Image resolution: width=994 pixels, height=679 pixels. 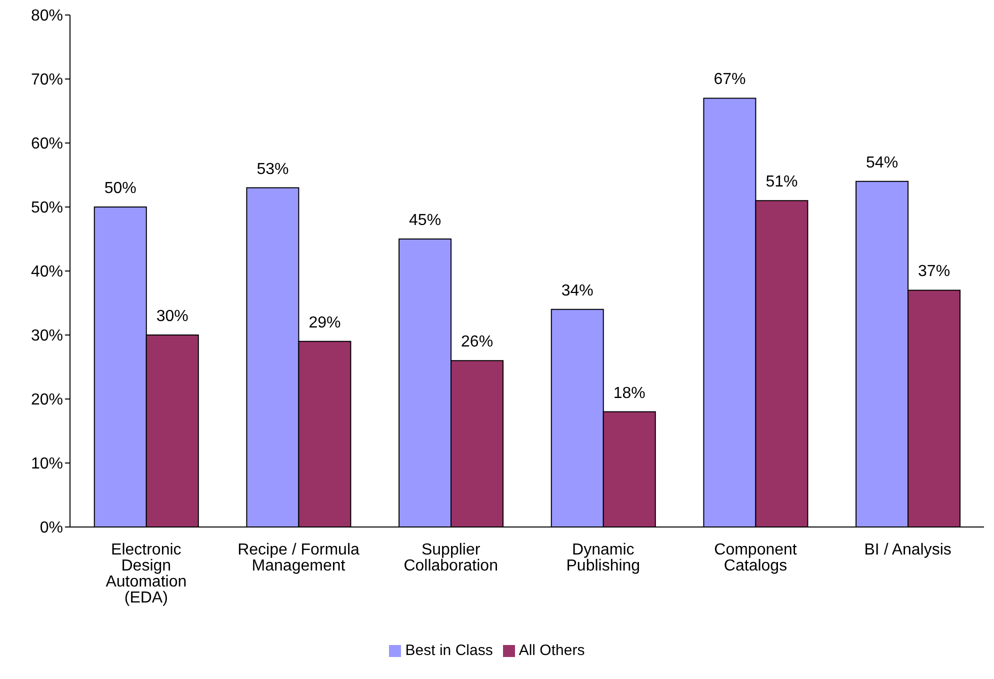 I want to click on y-tick-label: 80%, so click(x=46, y=16).